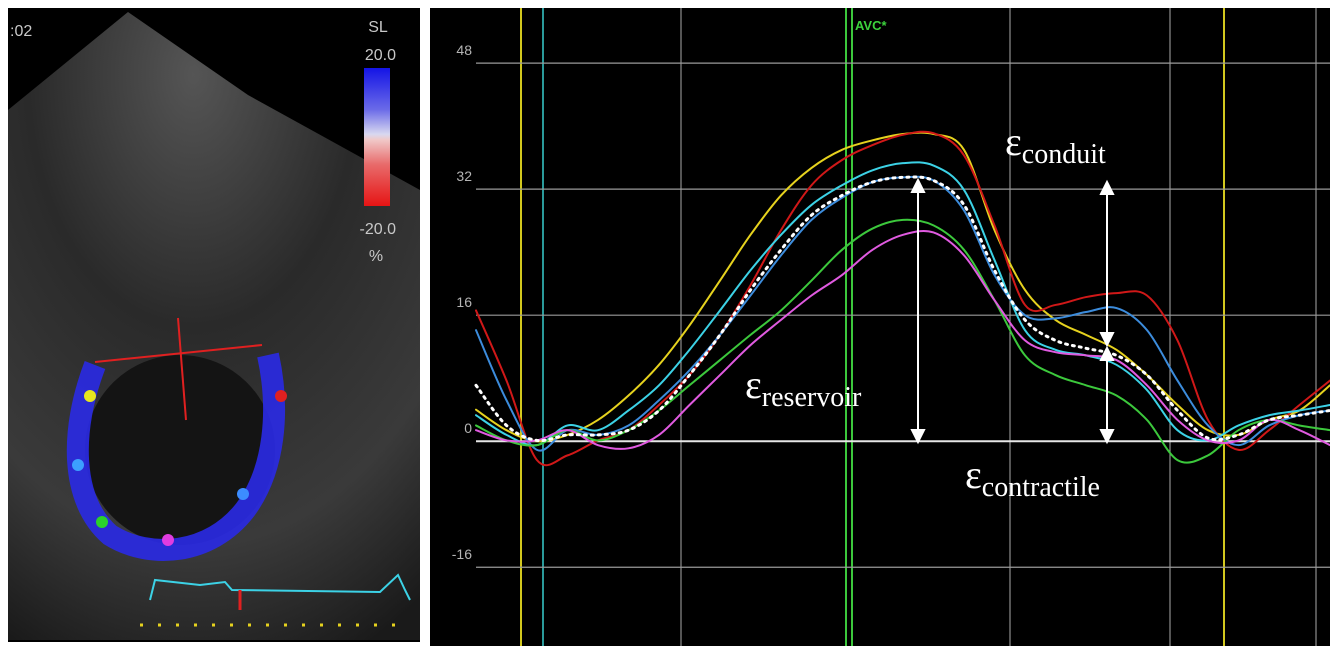 Image resolution: width=1330 pixels, height=646 pixels. What do you see at coordinates (468, 428) in the screenshot?
I see `y-tick-label: 0` at bounding box center [468, 428].